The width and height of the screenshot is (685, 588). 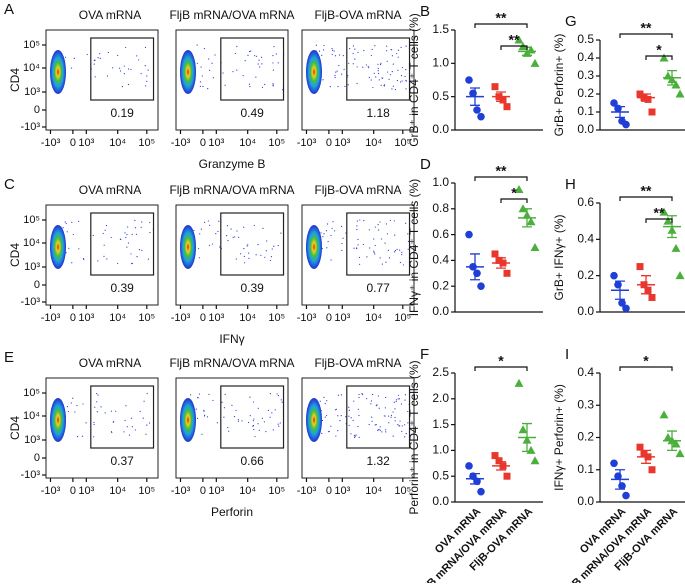 What do you see at coordinates (501, 361) in the screenshot?
I see `significance-label: *` at bounding box center [501, 361].